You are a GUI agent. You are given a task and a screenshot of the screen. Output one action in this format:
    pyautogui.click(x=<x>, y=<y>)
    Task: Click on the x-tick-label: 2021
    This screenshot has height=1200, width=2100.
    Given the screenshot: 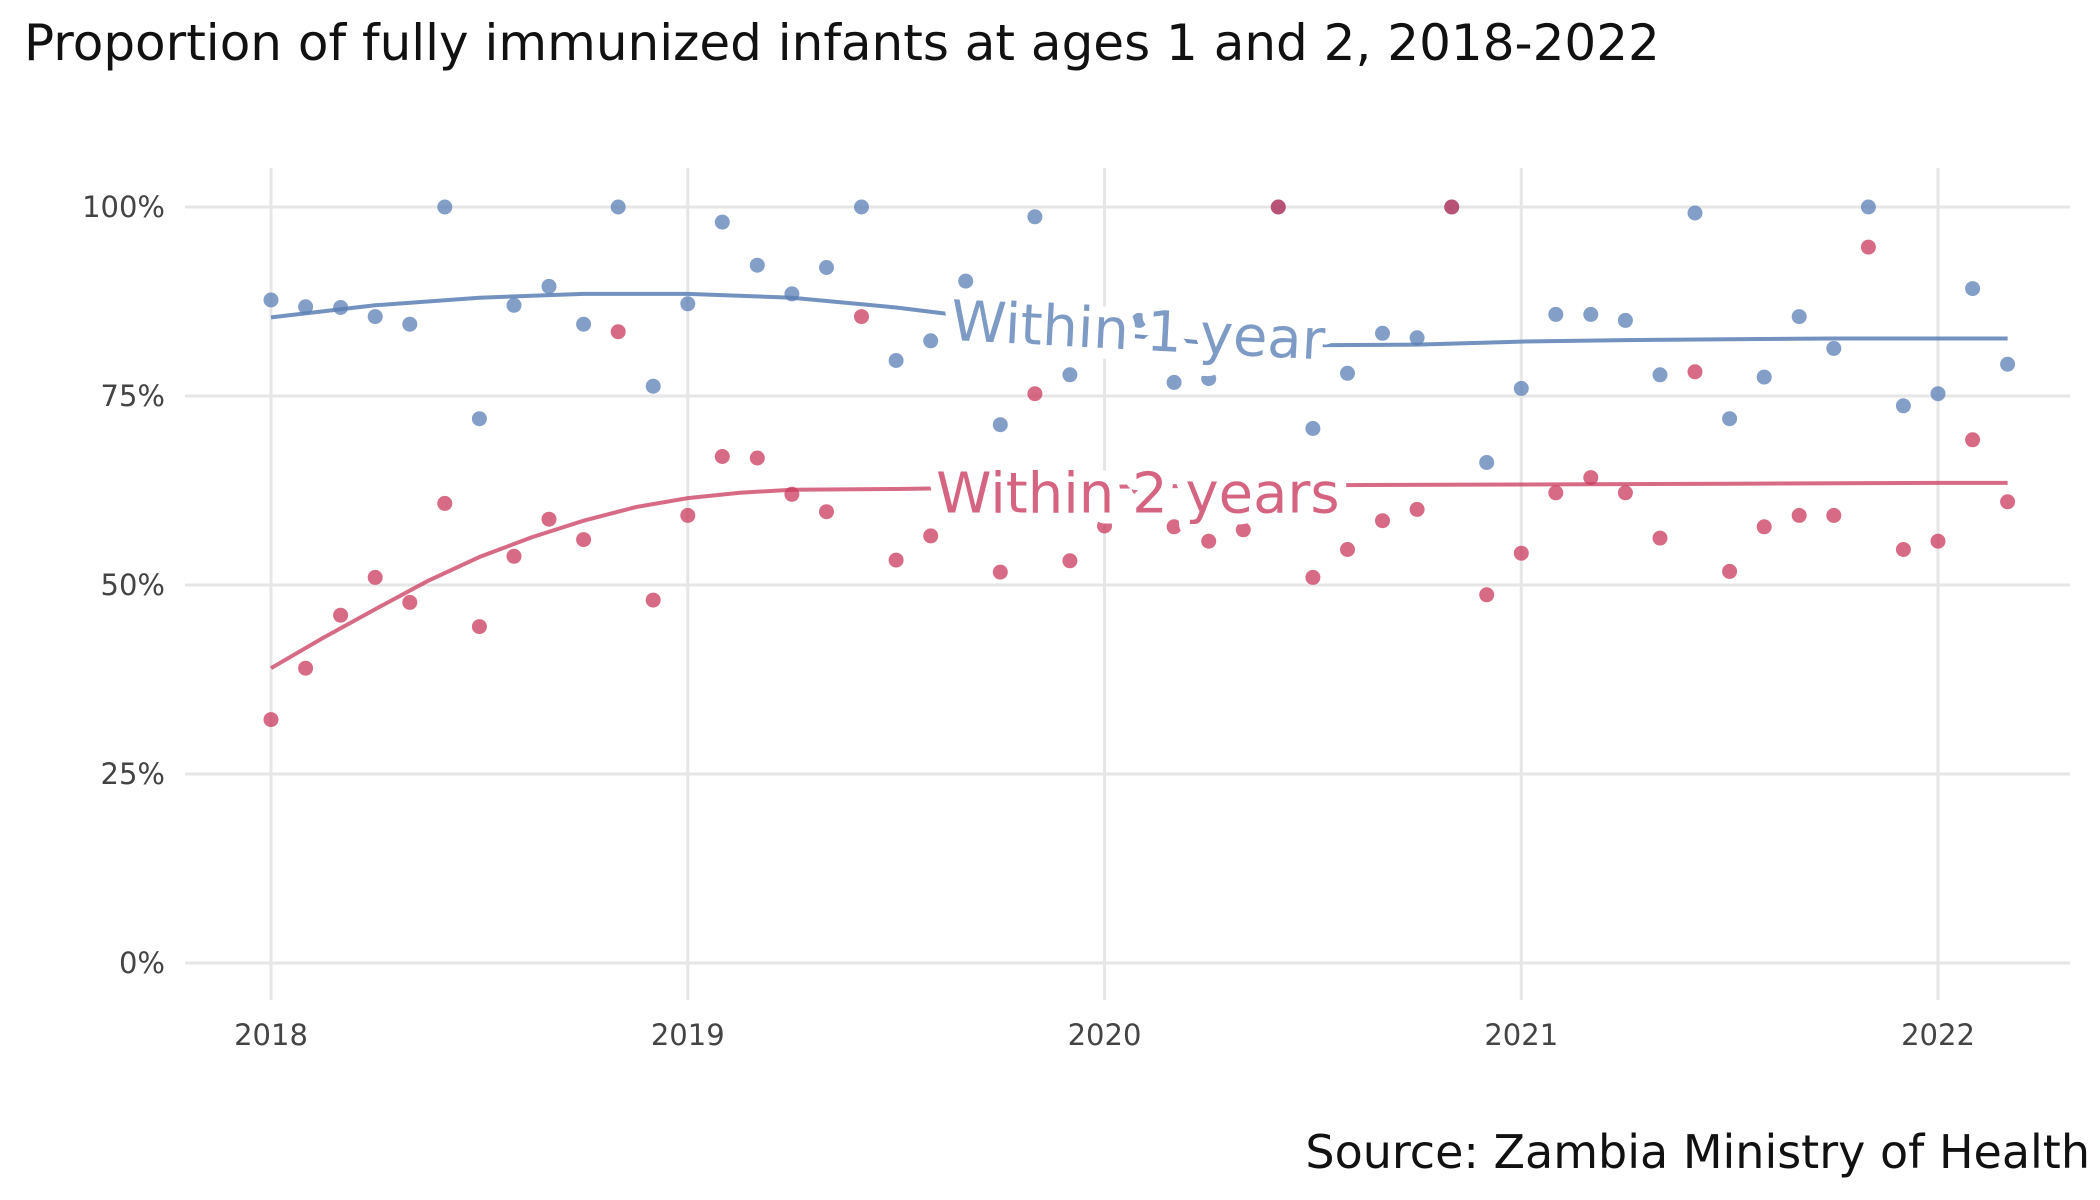 What is the action you would take?
    pyautogui.click(x=1521, y=1035)
    